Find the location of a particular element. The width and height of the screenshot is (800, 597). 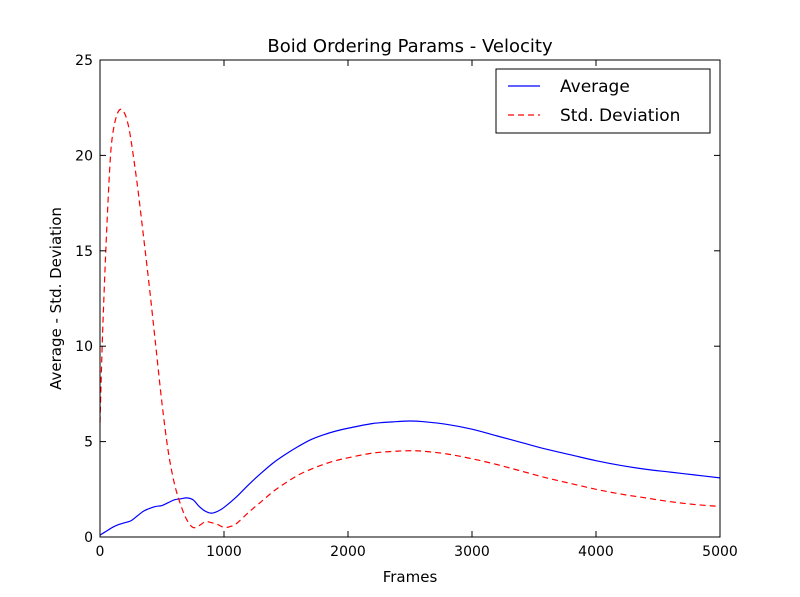

legend-std-deviation-label: Std. Deviation is located at coordinates (620, 116).